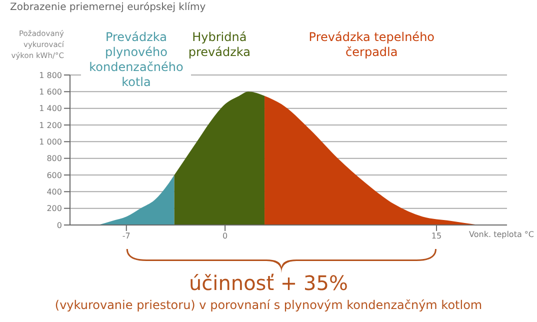 The width and height of the screenshot is (537, 322). I want to click on text: účinnosť + 35%, so click(268, 283).